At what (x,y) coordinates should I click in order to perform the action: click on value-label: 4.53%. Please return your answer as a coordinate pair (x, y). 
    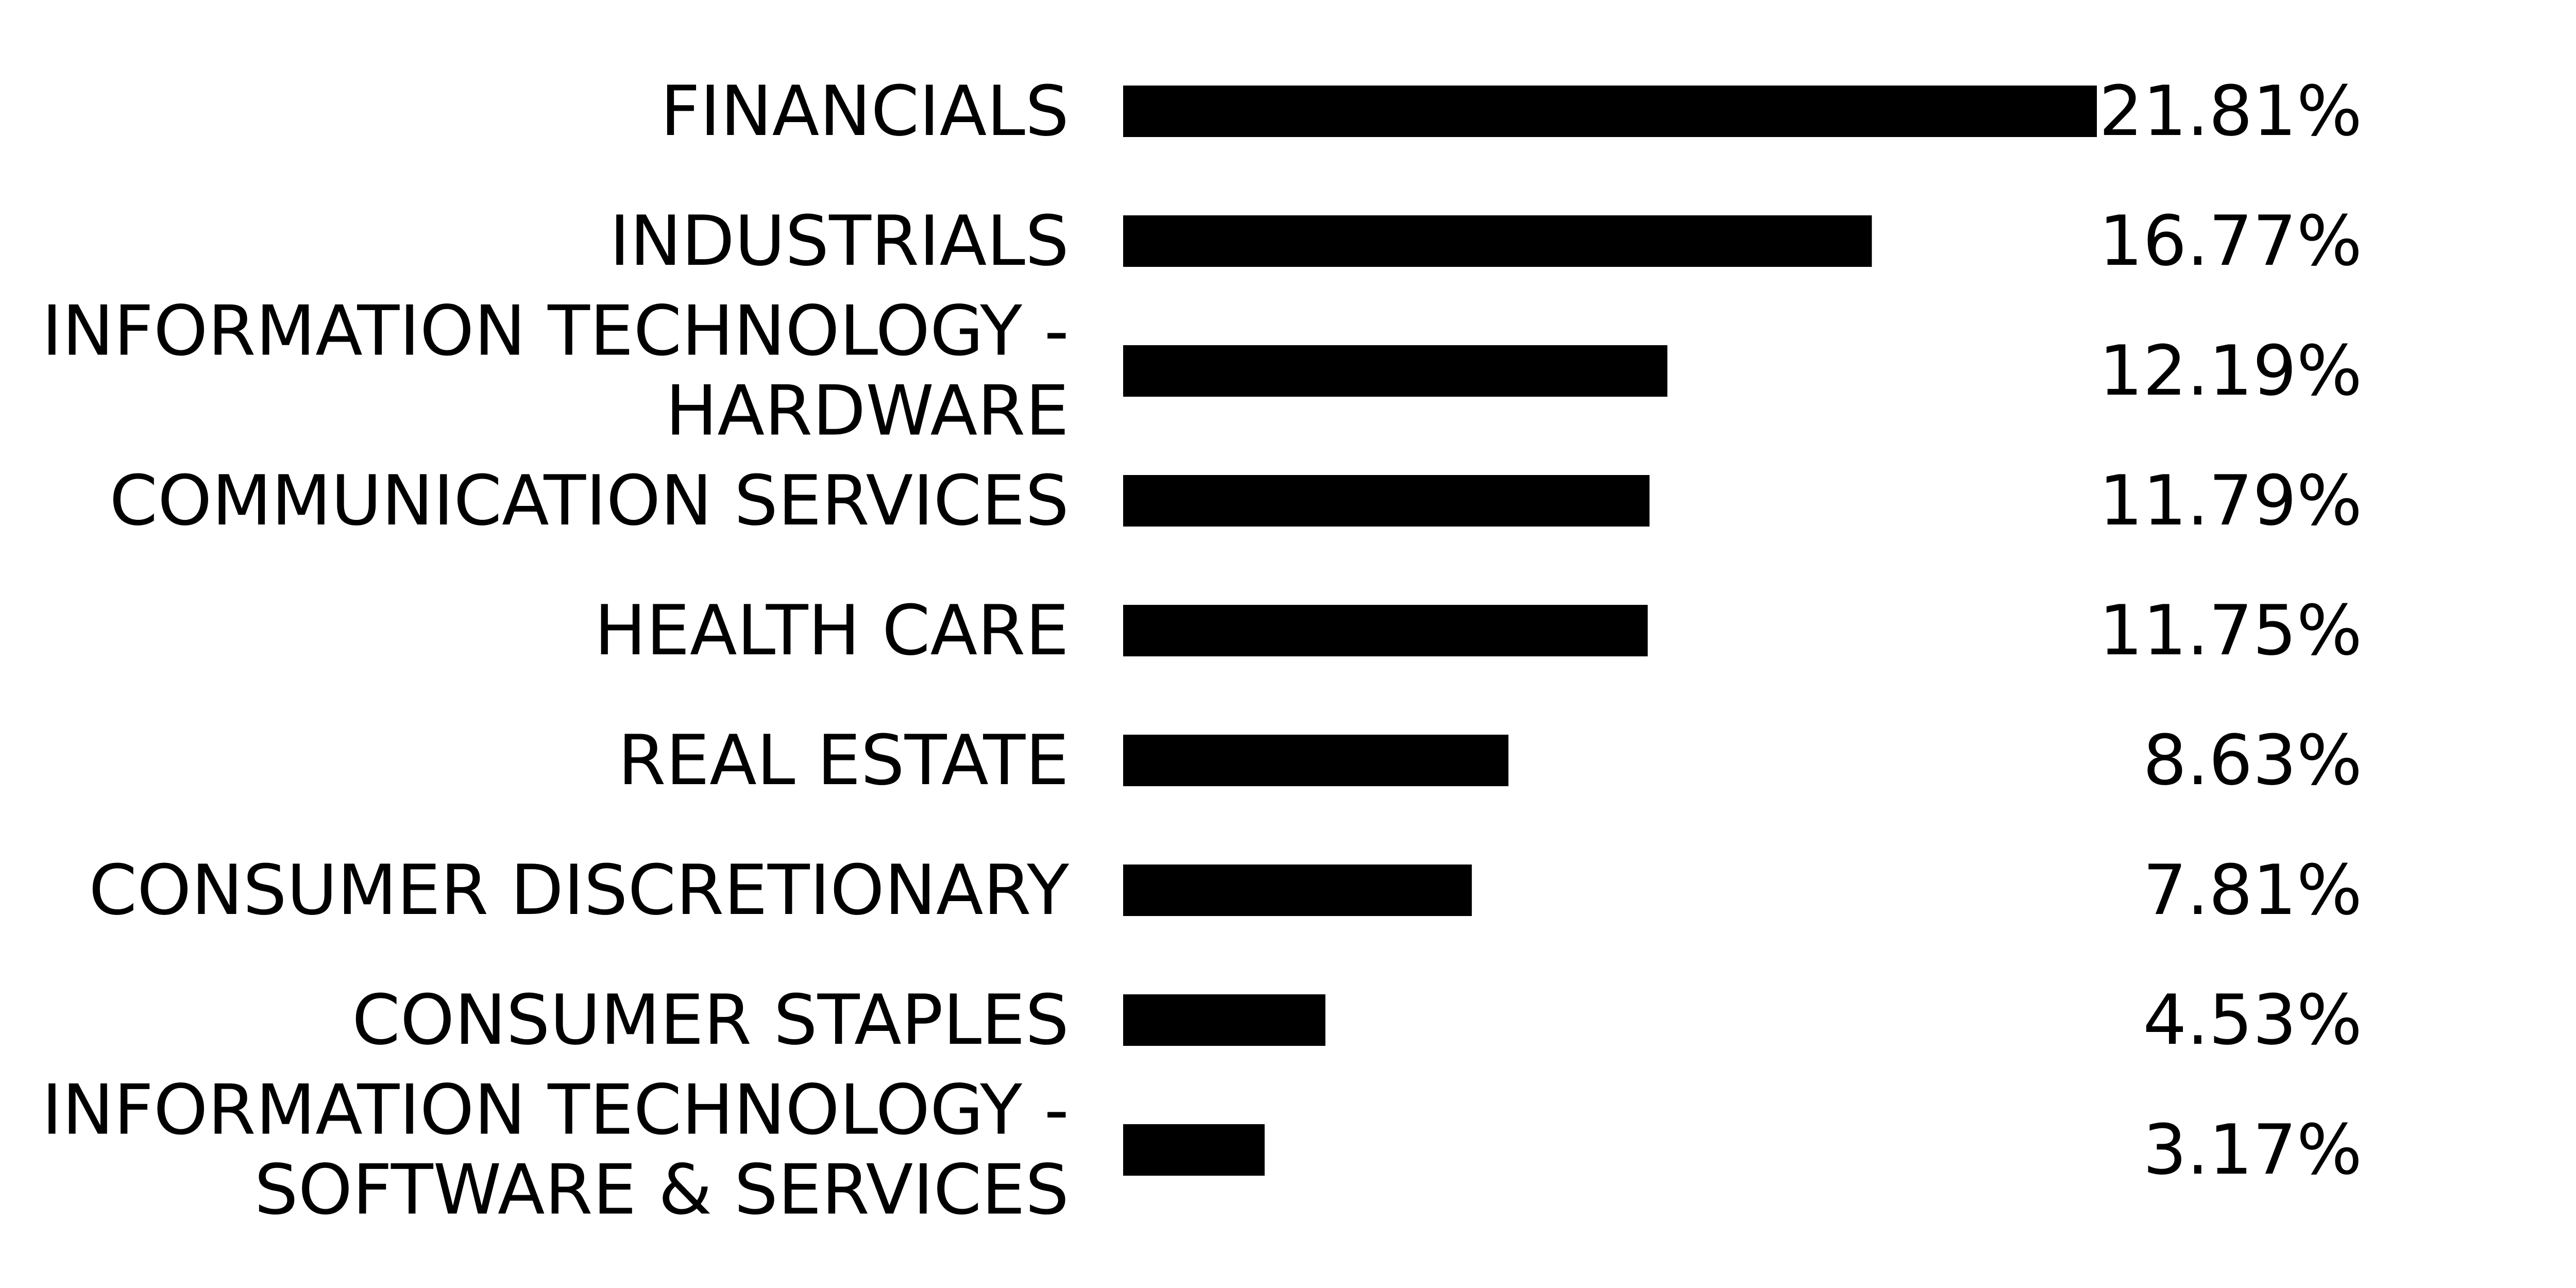
    Looking at the image, I should click on (2252, 1020).